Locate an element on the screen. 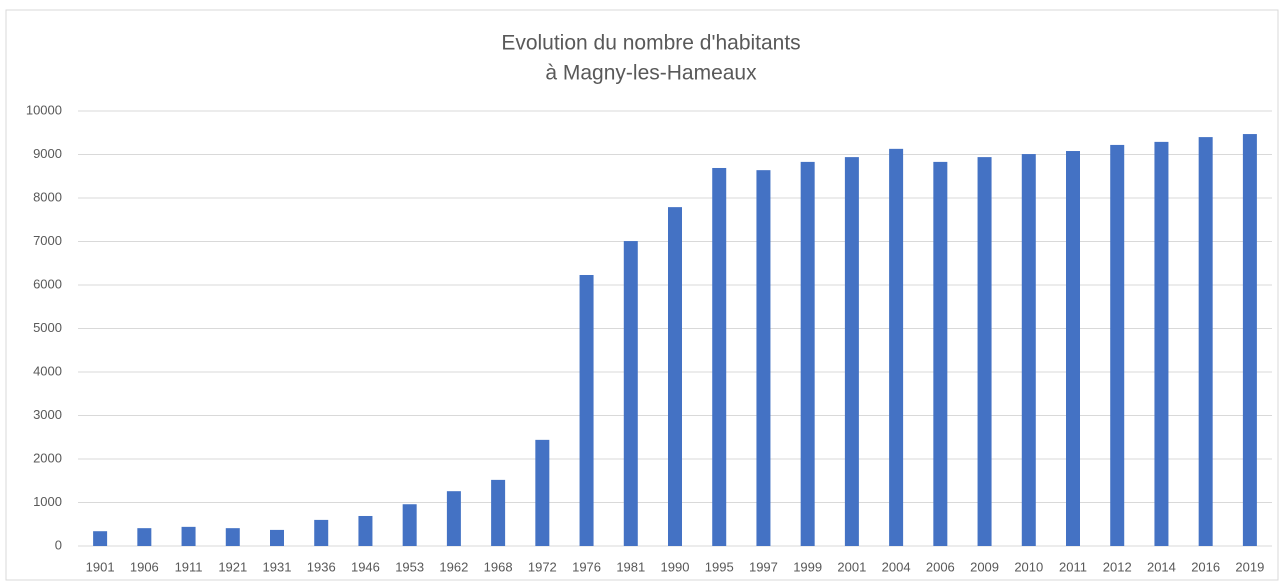 Image resolution: width=1281 pixels, height=582 pixels. y-tick-label: 9000 is located at coordinates (47, 153).